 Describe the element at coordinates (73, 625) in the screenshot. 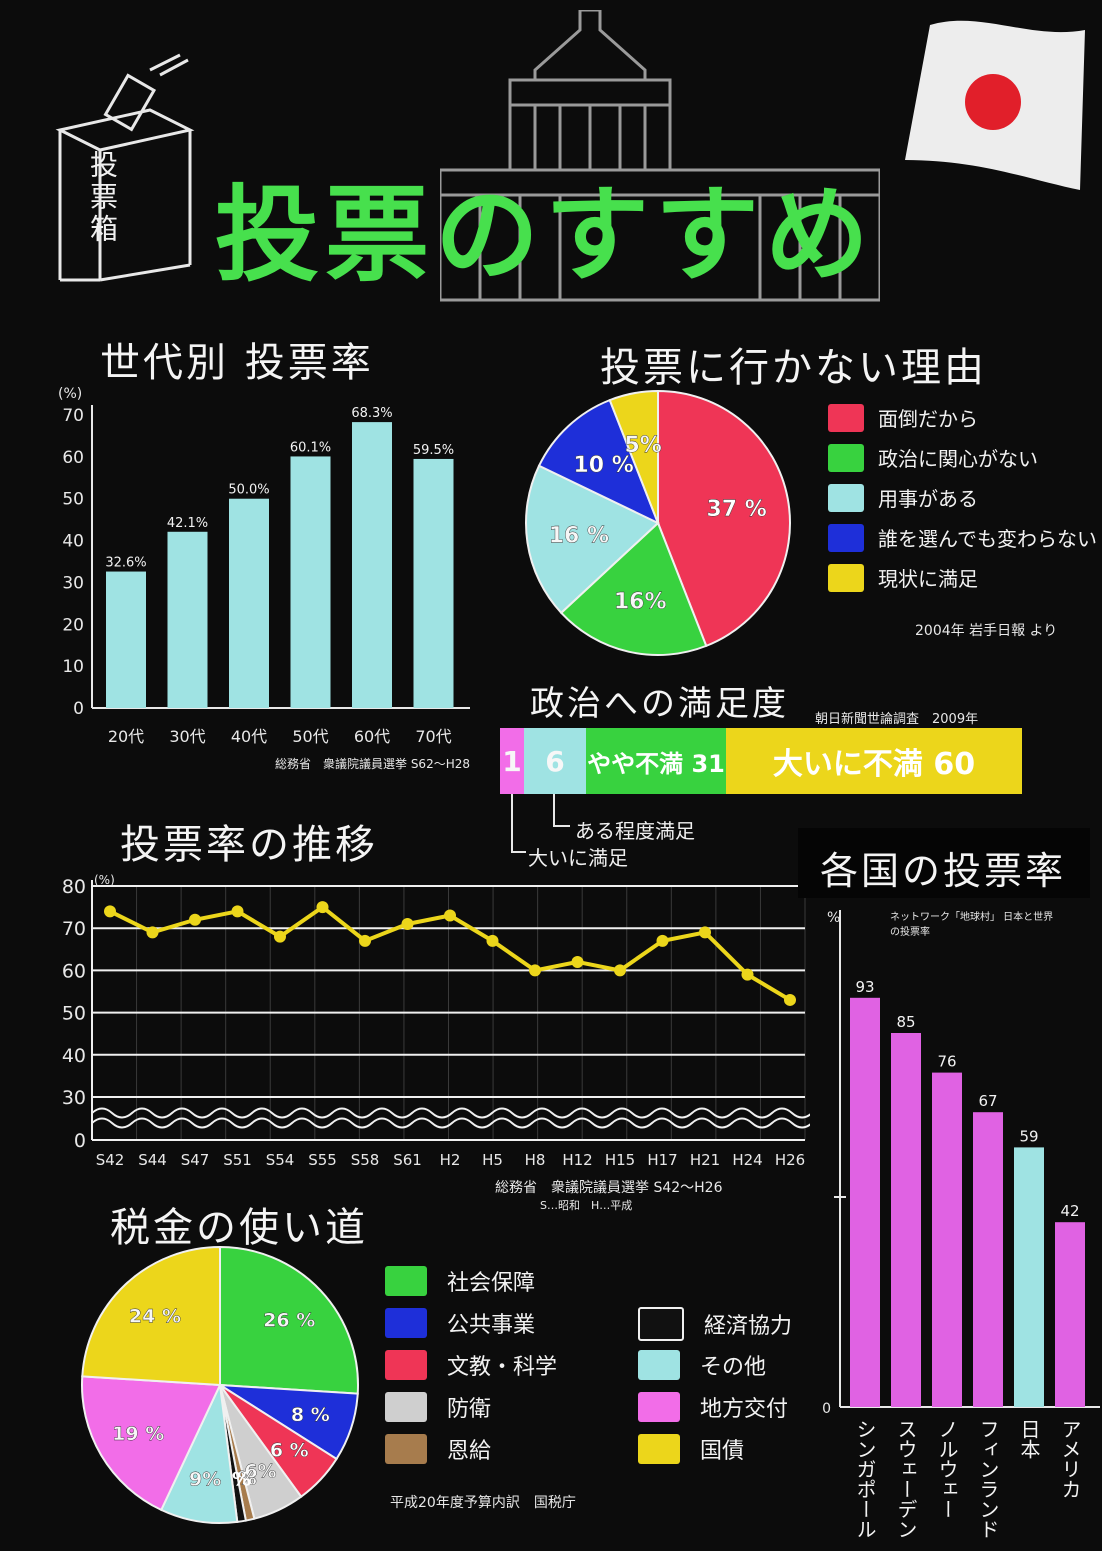

I see `y-tick-label: 20` at that location.